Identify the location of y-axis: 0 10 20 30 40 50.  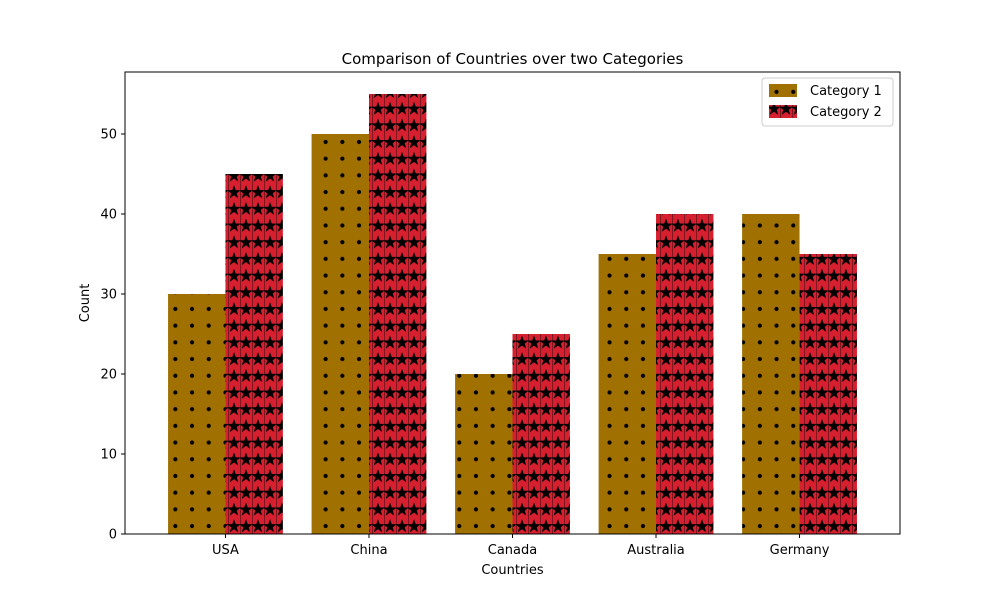
(112, 335).